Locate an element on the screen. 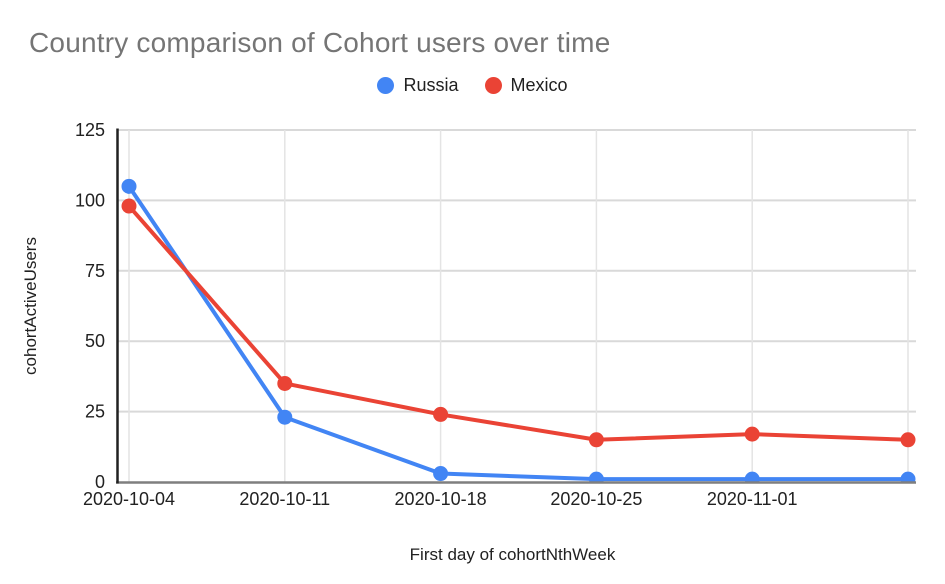 The height and width of the screenshot is (584, 945). x-tick-label-2020-10-18: 2020-10-18 is located at coordinates (441, 499).